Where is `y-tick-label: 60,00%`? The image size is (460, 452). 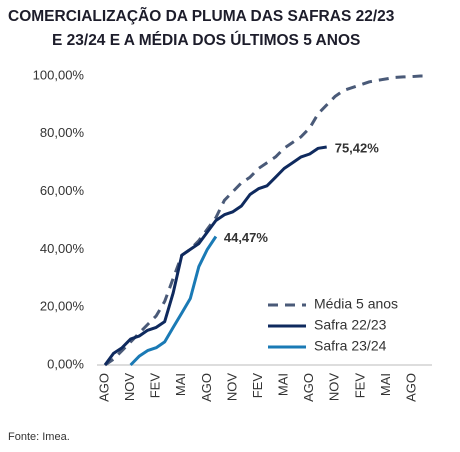 y-tick-label: 60,00% is located at coordinates (62, 190).